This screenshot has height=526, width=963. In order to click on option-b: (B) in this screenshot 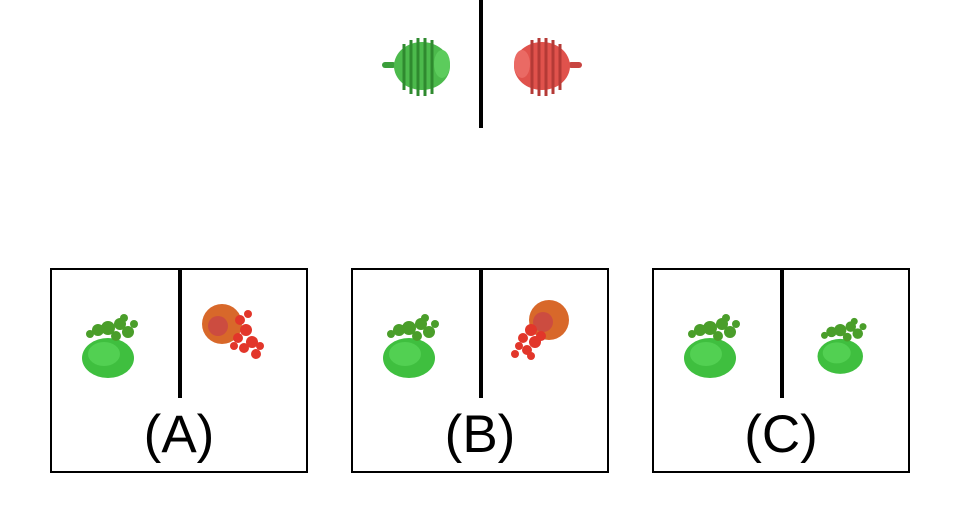, I will do `click(480, 370)`.